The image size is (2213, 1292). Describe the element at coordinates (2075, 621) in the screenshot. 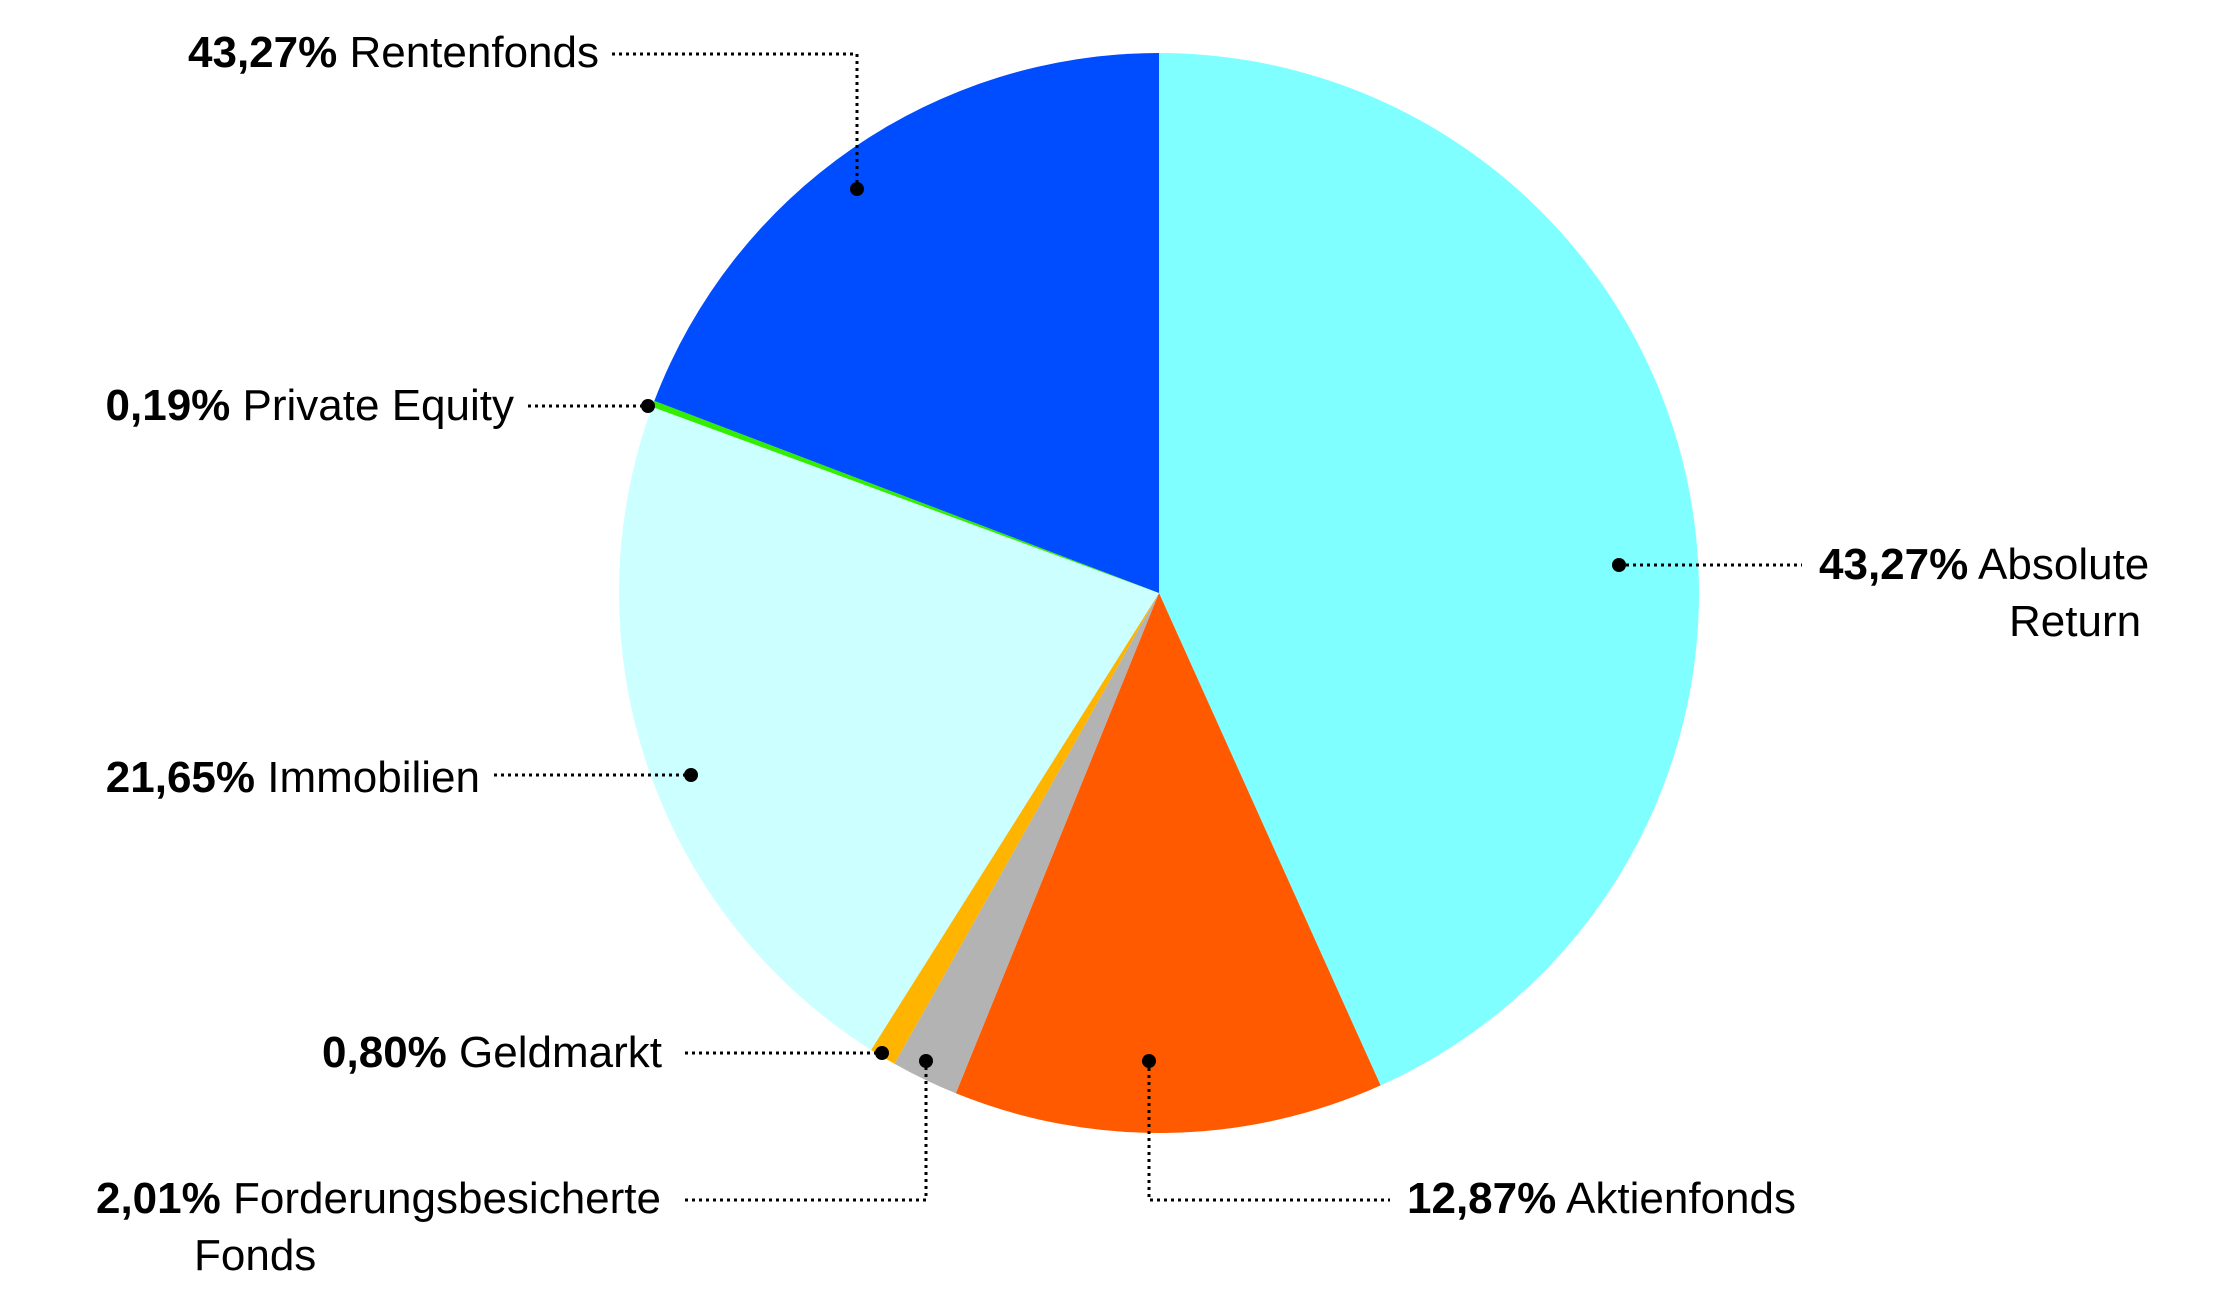

I see `data-label-absolute-return-line2: Return` at that location.